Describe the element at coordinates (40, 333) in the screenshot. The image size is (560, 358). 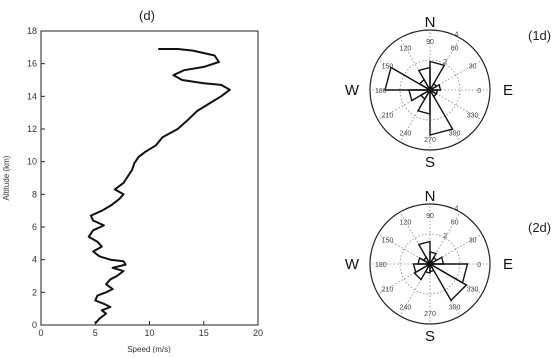
I see `x-tick-label: 0` at that location.